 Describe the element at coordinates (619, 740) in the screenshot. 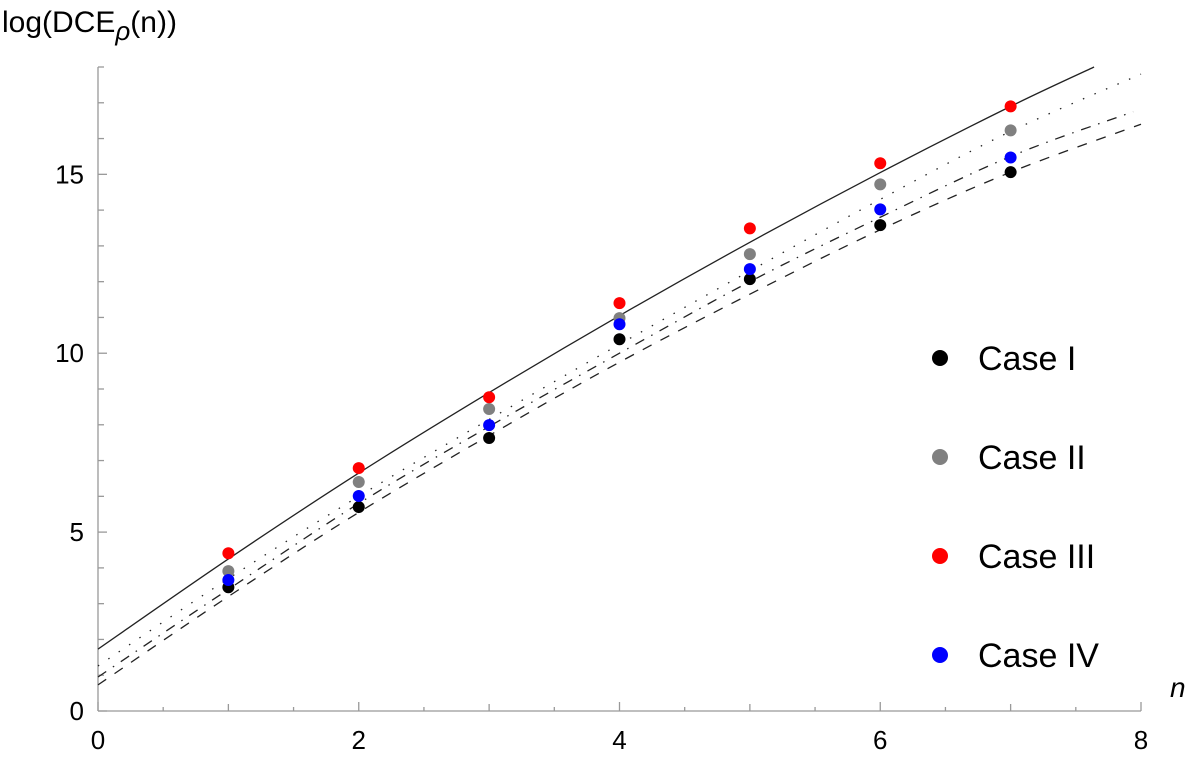

I see `x-tick-label: 4` at that location.